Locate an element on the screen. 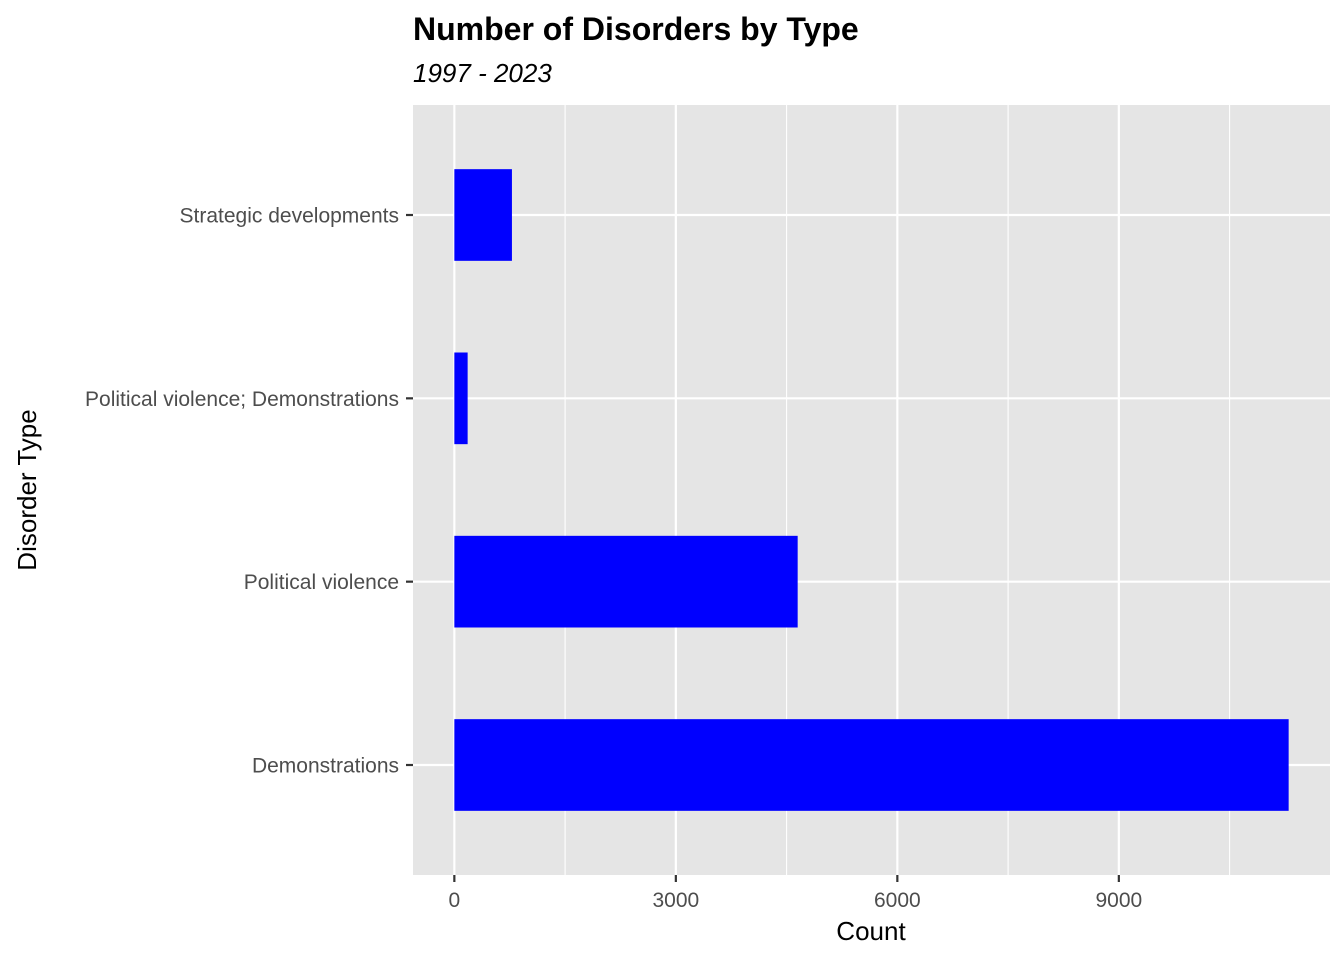  x-tick-label: 0 is located at coordinates (455, 900).